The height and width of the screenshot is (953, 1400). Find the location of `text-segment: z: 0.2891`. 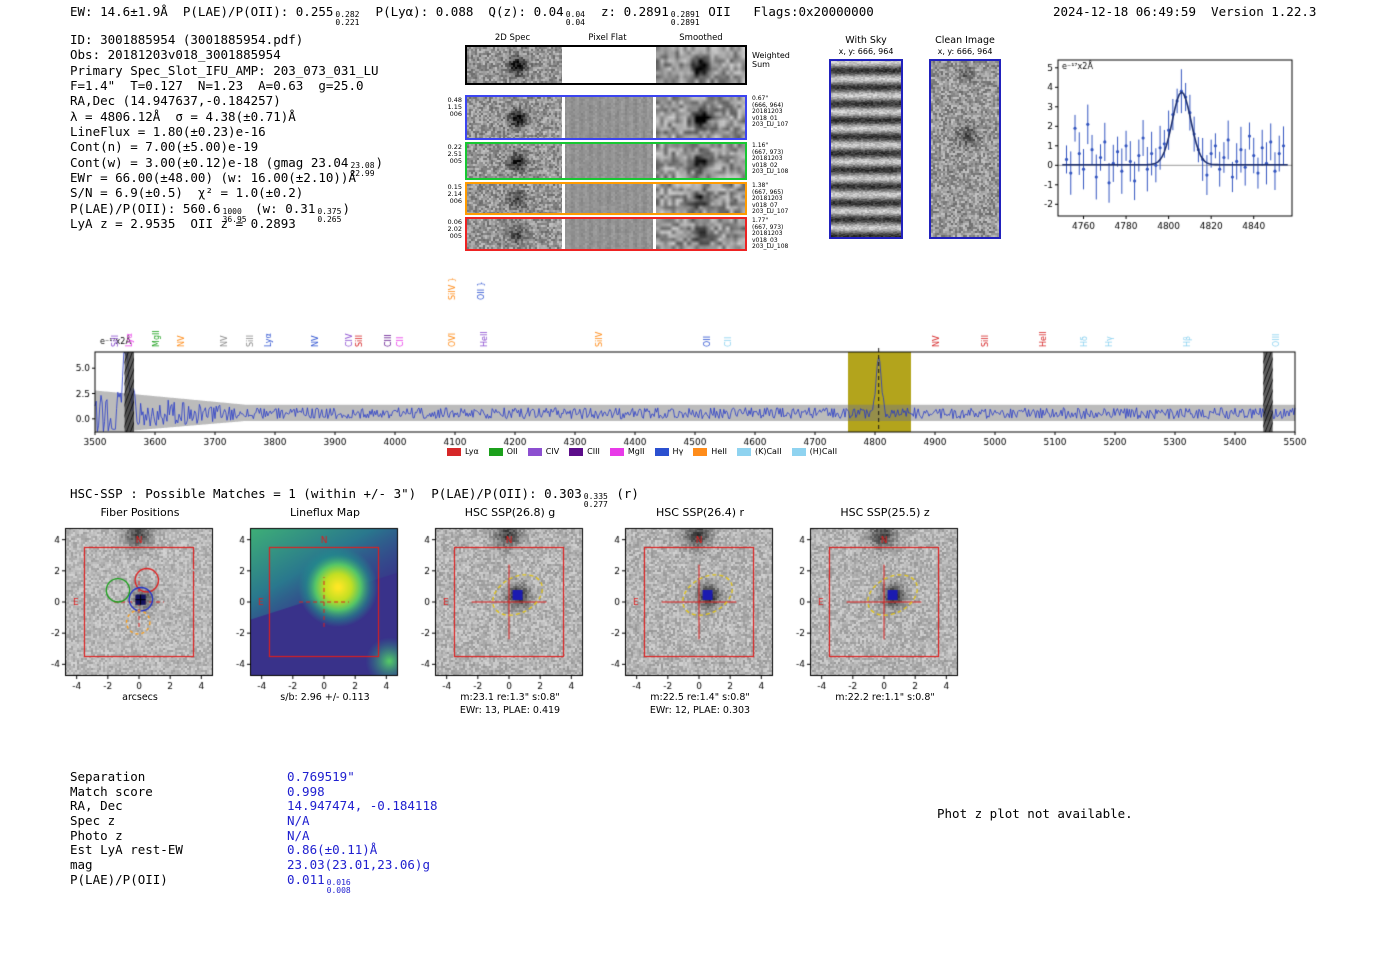

text-segment: z: 0.2891 is located at coordinates (627, 11).